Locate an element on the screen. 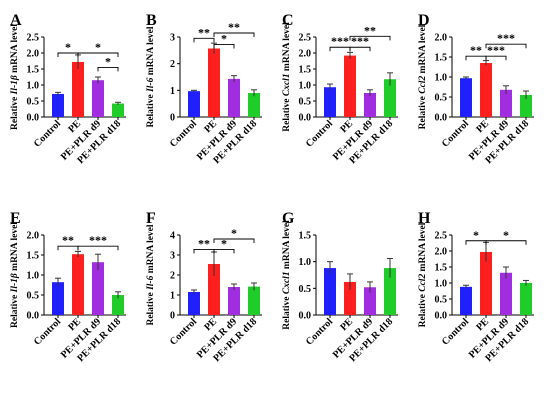  panel-letter: A is located at coordinates (16, 20).